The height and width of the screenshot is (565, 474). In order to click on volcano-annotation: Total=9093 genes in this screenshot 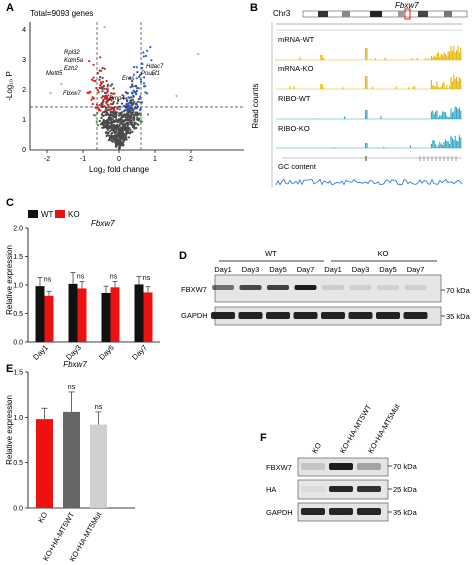, I will do `click(61, 13)`.